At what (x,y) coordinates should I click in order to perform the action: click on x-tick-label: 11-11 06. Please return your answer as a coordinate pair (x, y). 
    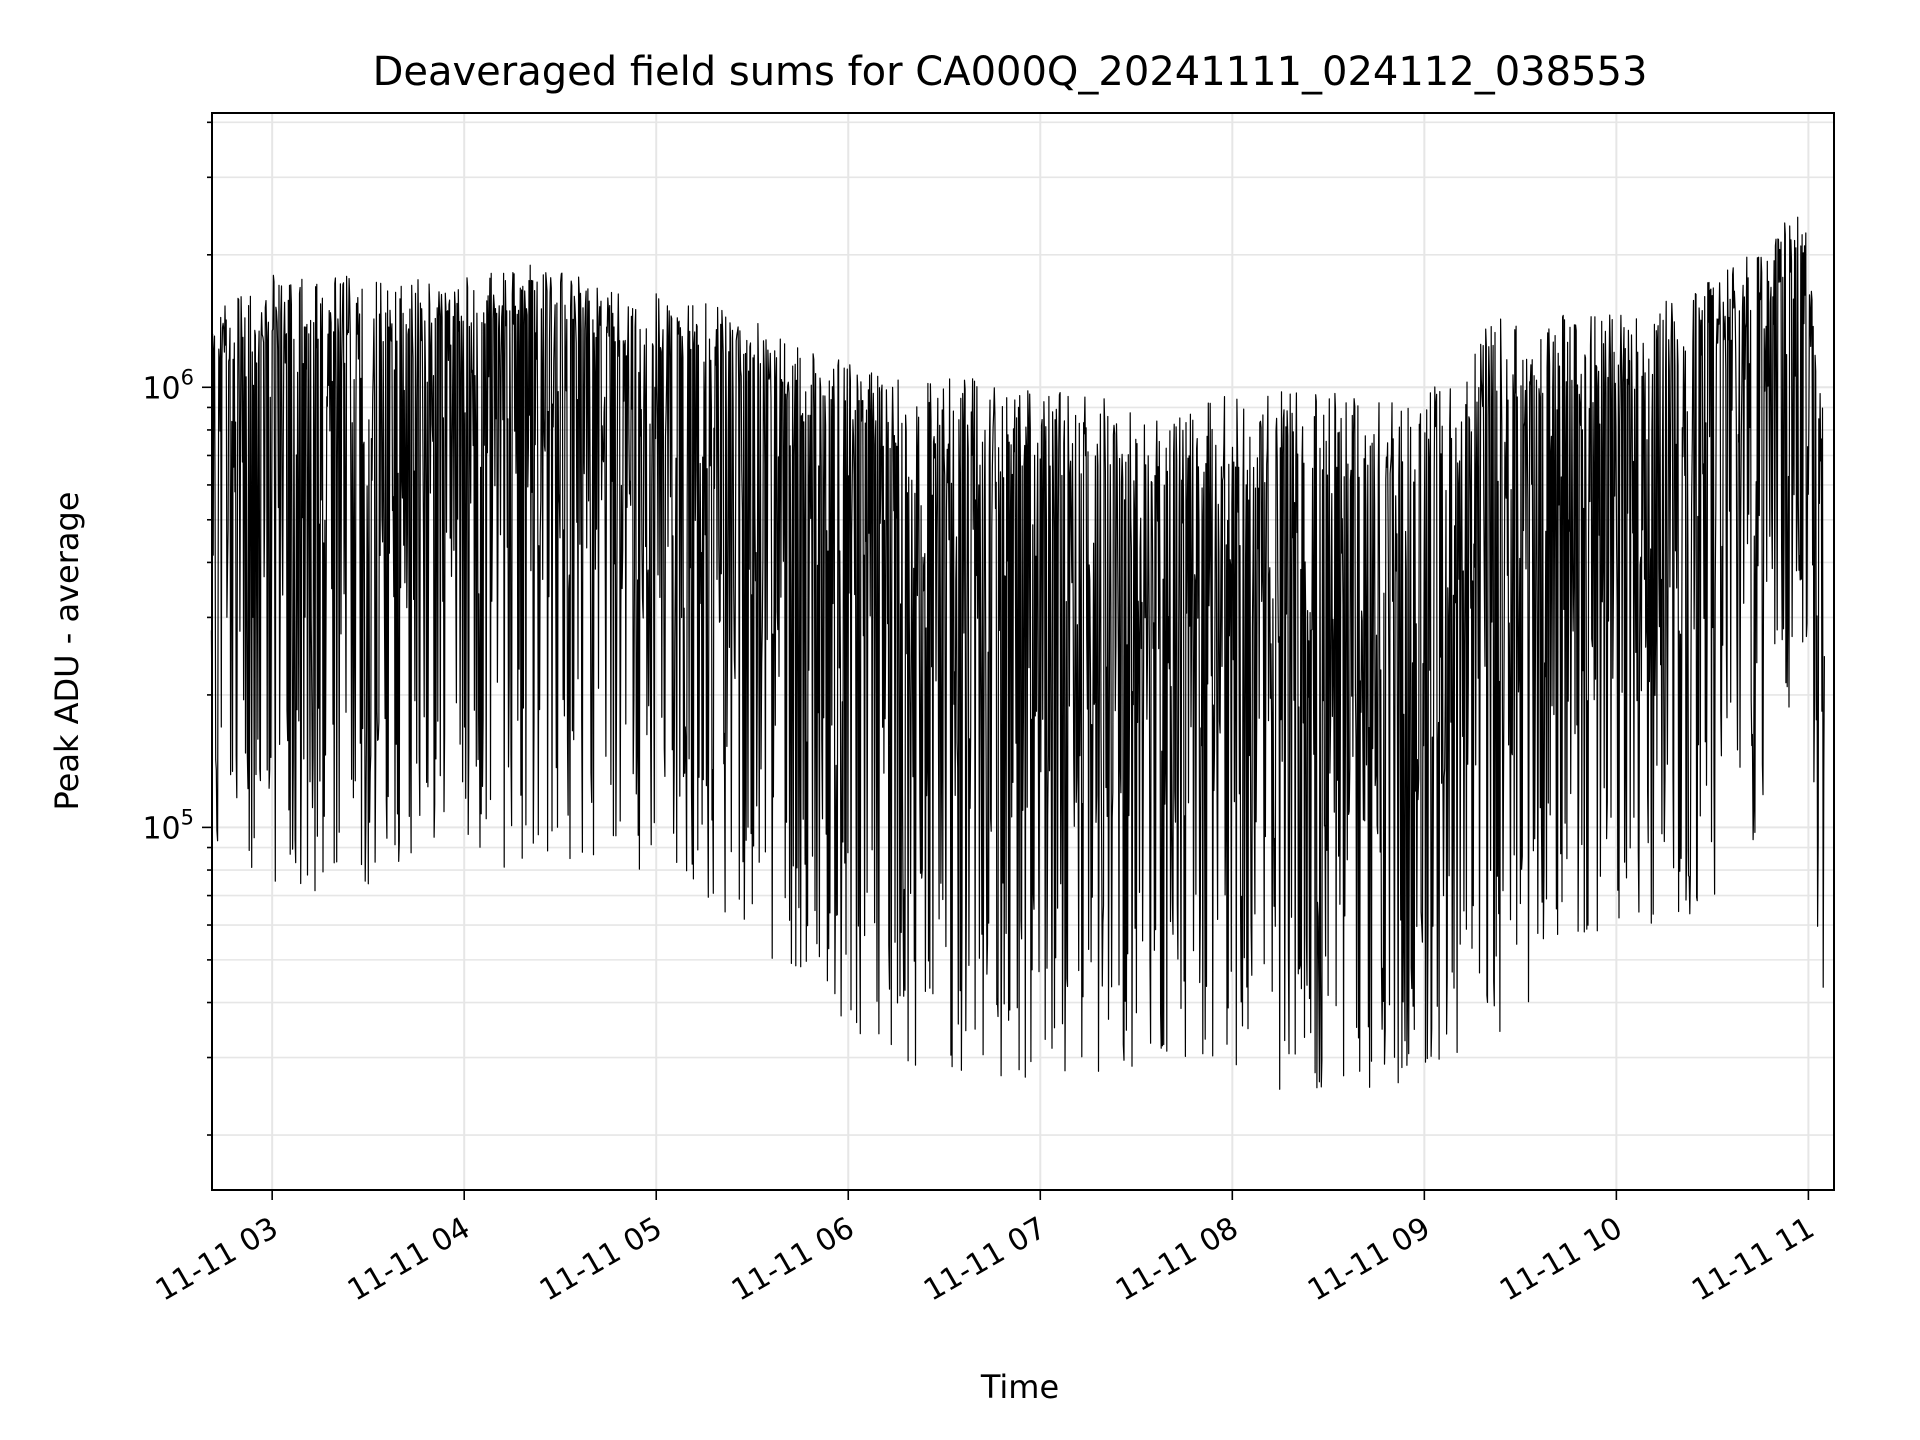
    Looking at the image, I should click on (793, 1260).